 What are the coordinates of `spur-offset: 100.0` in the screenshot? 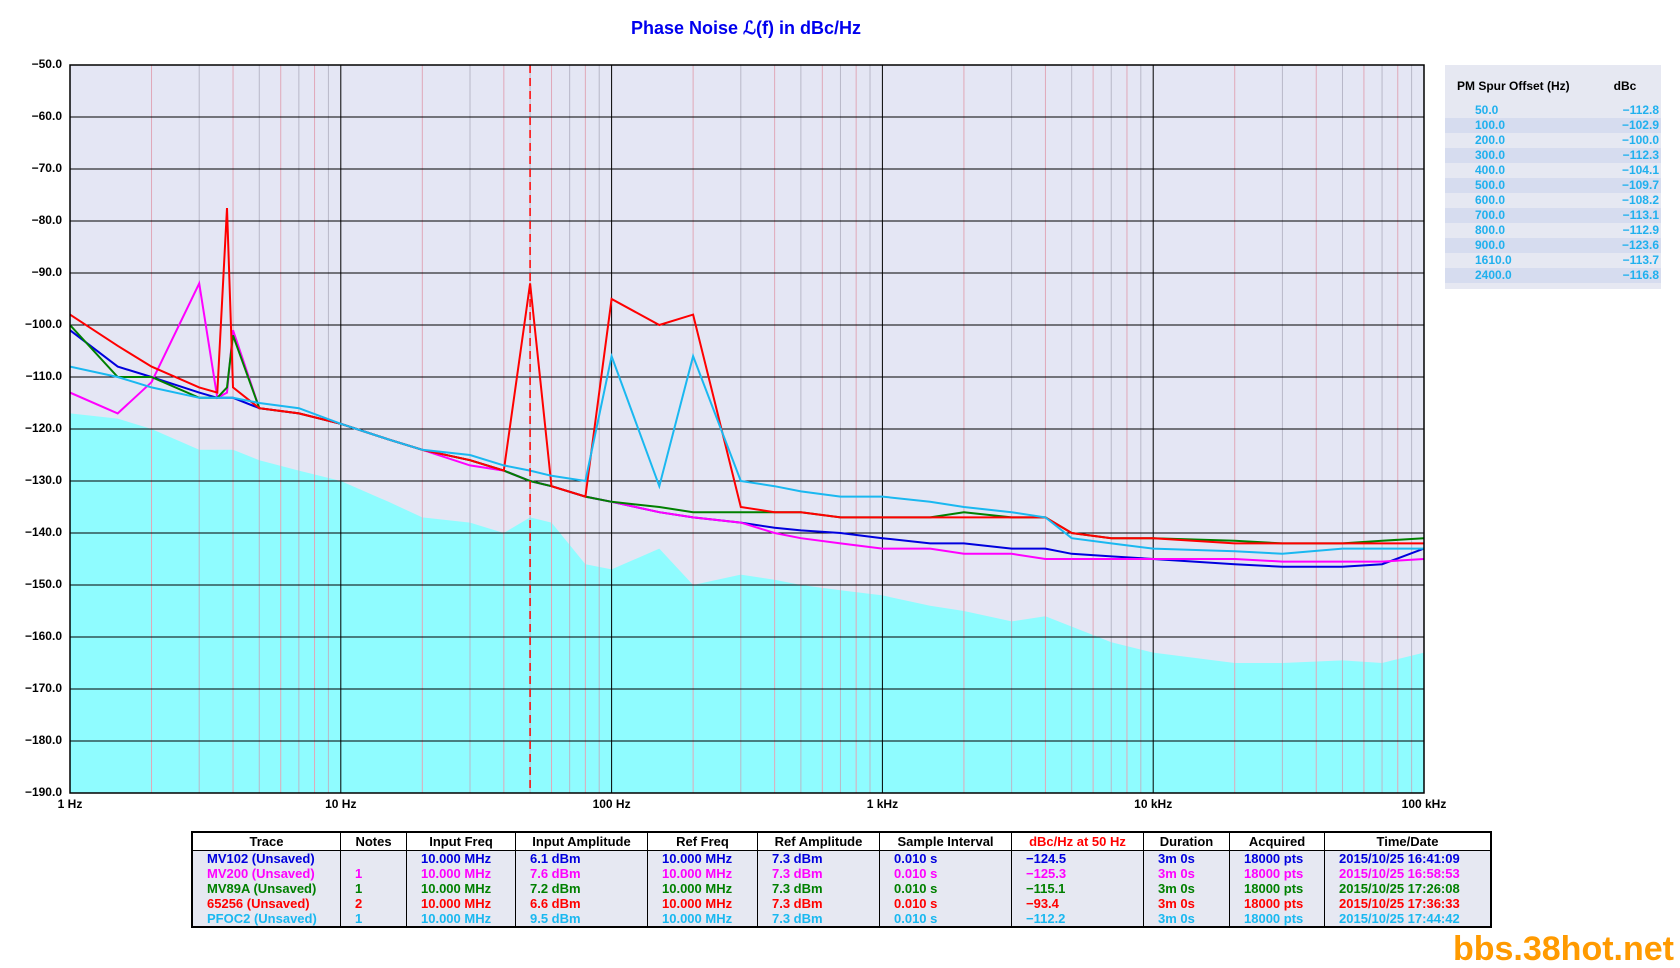 It's located at (1490, 125).